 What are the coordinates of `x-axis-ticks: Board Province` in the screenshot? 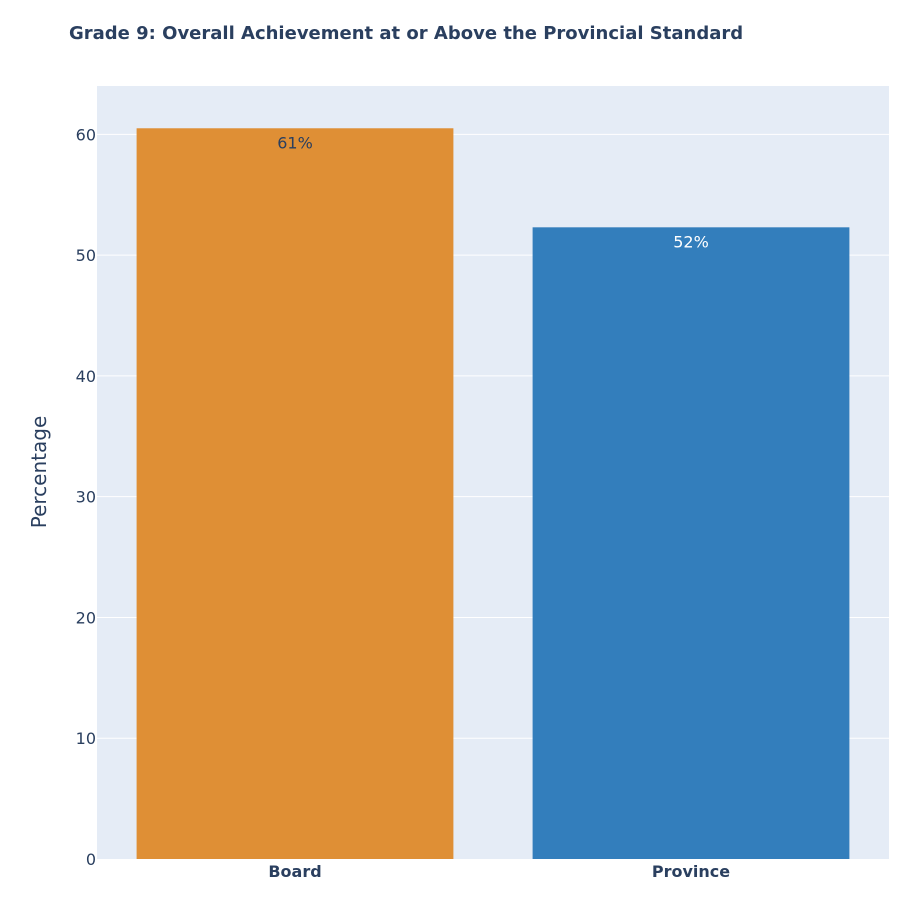 It's located at (499, 871).